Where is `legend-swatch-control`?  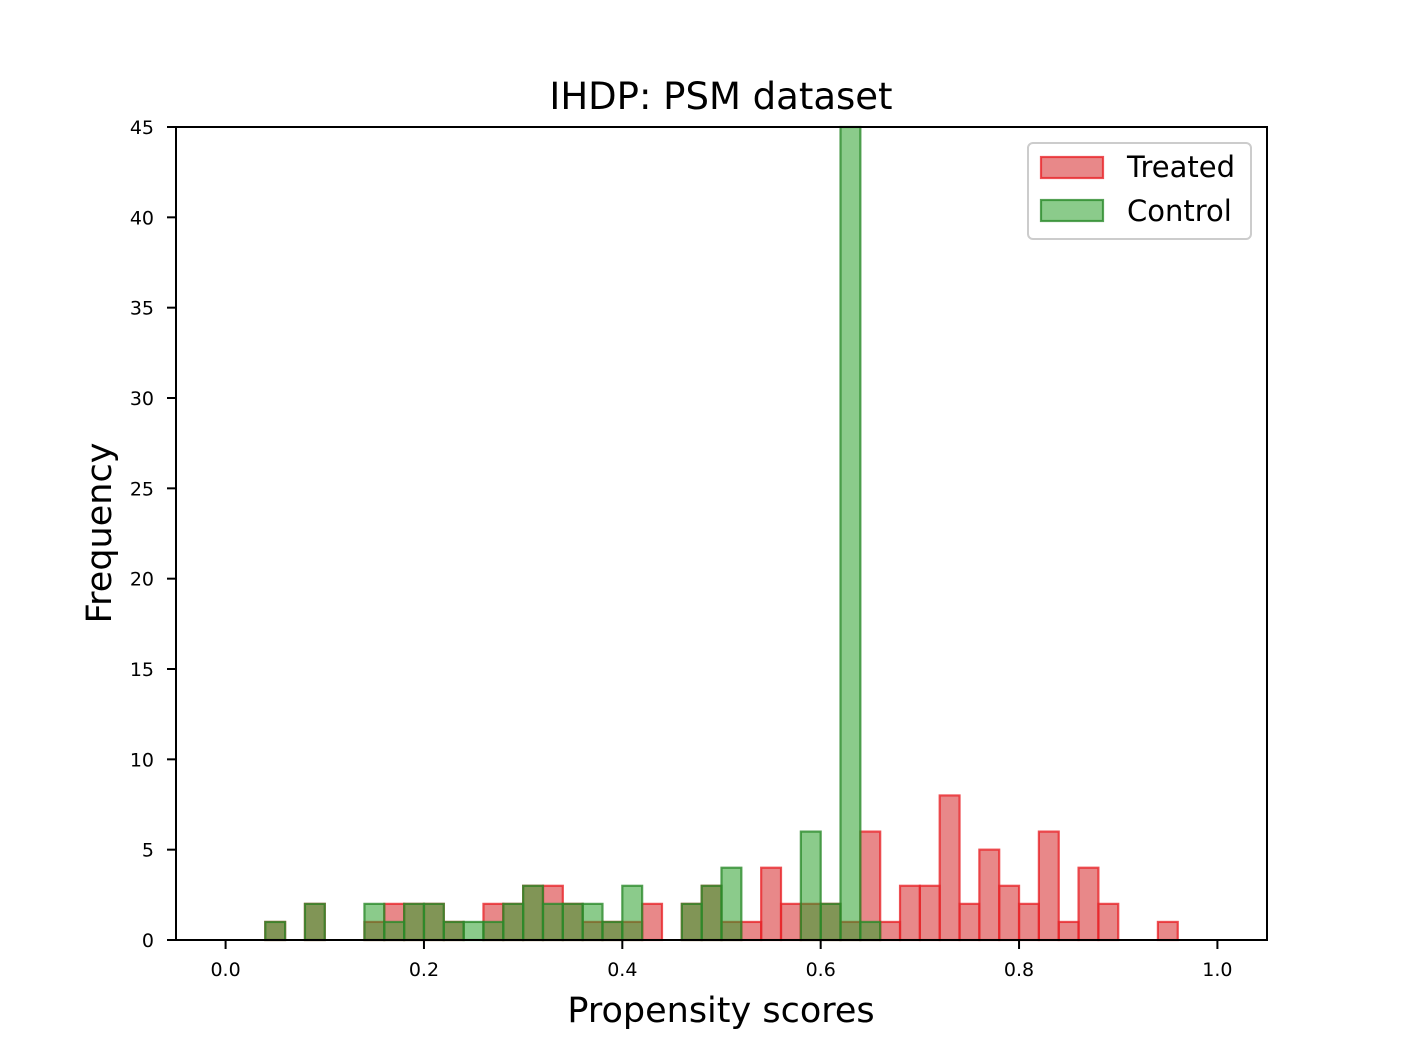 legend-swatch-control is located at coordinates (1072, 210).